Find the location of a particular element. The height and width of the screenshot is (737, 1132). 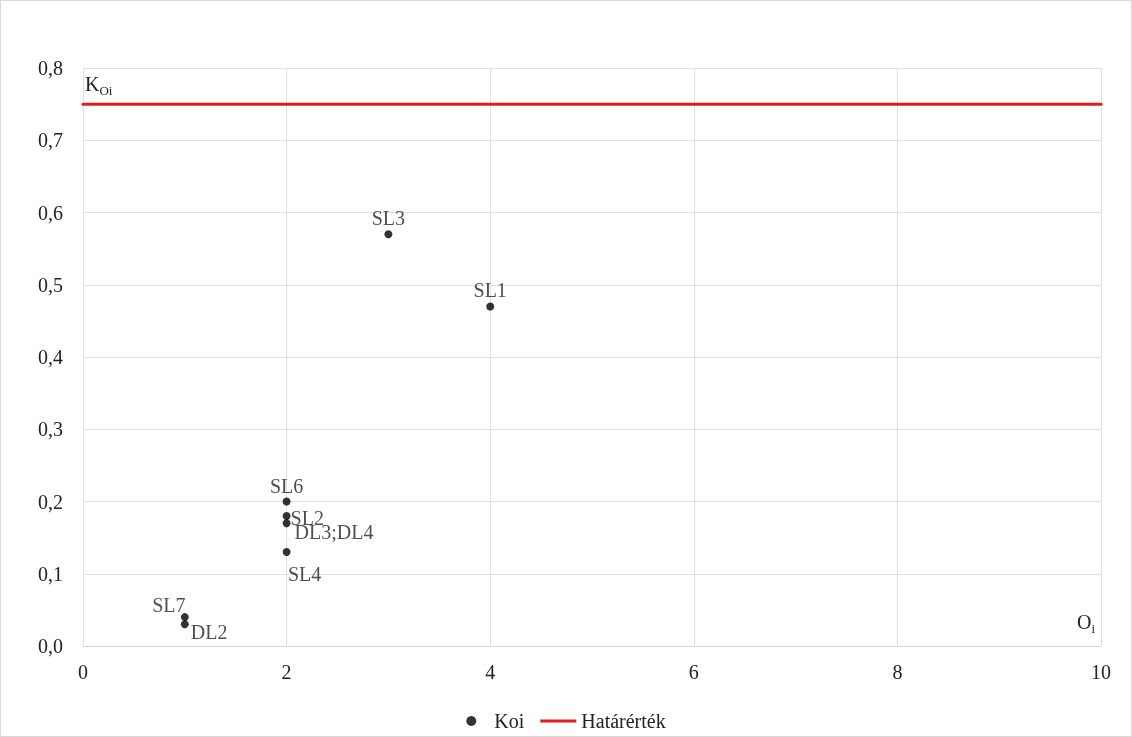

y-tick-label: 0,3 is located at coordinates (50, 429).